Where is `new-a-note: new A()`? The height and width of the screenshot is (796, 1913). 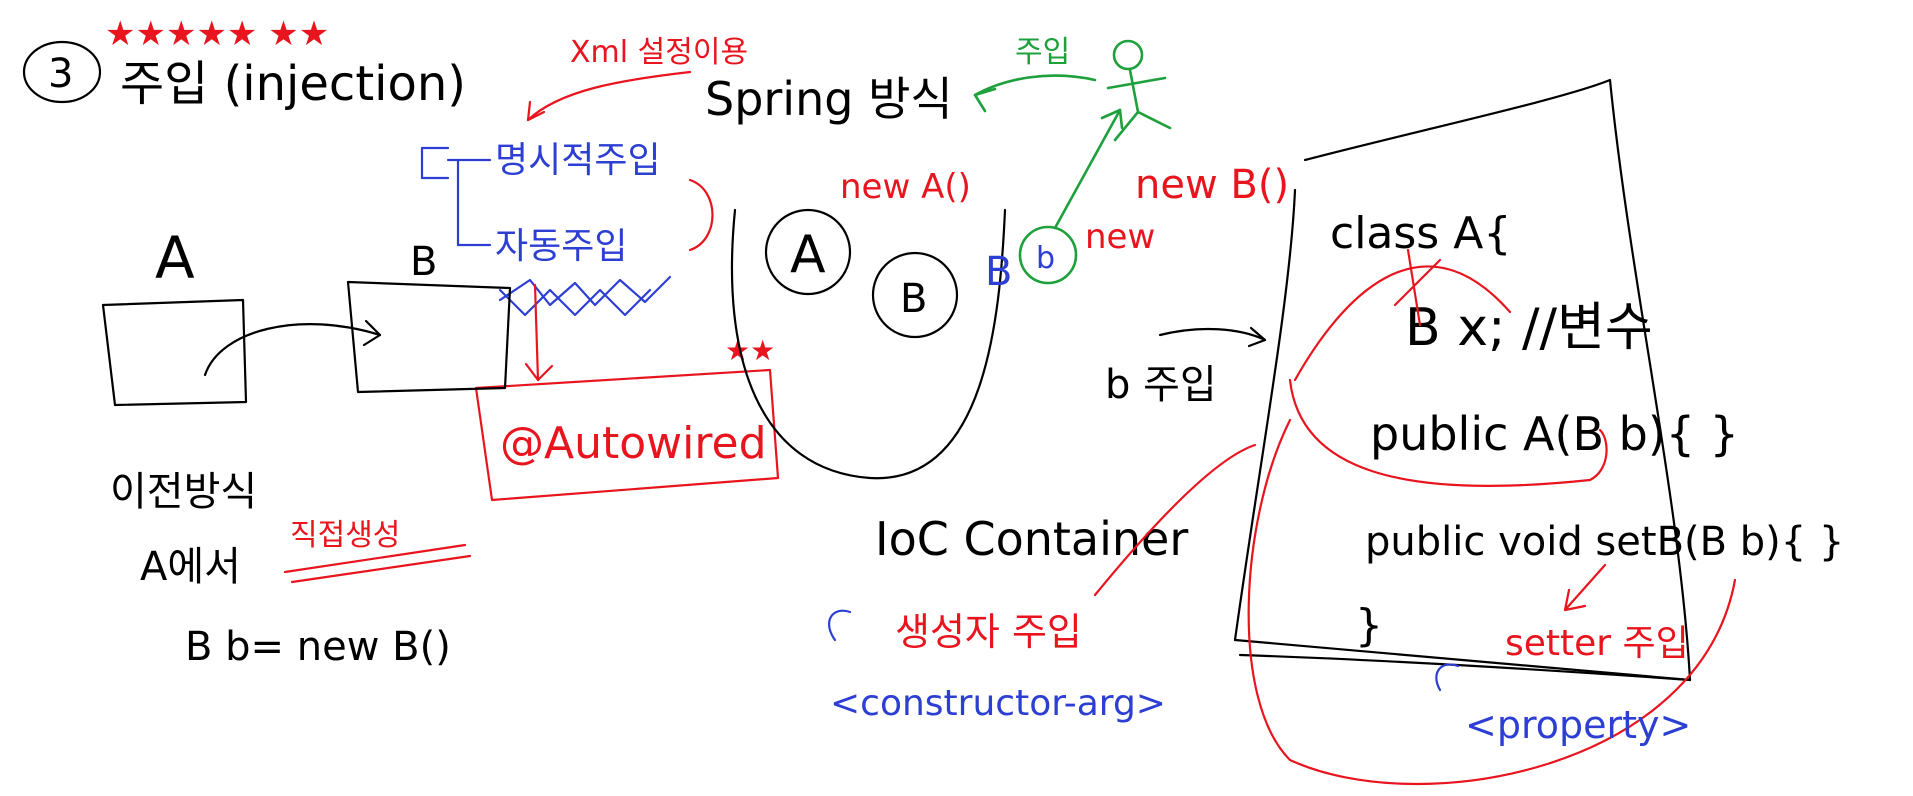 new-a-note: new A() is located at coordinates (905, 187).